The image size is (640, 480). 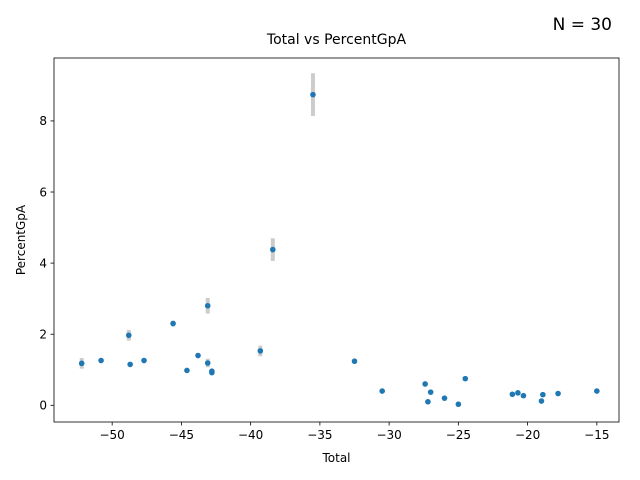 I want to click on x-tick-label: −20, so click(x=527, y=435).